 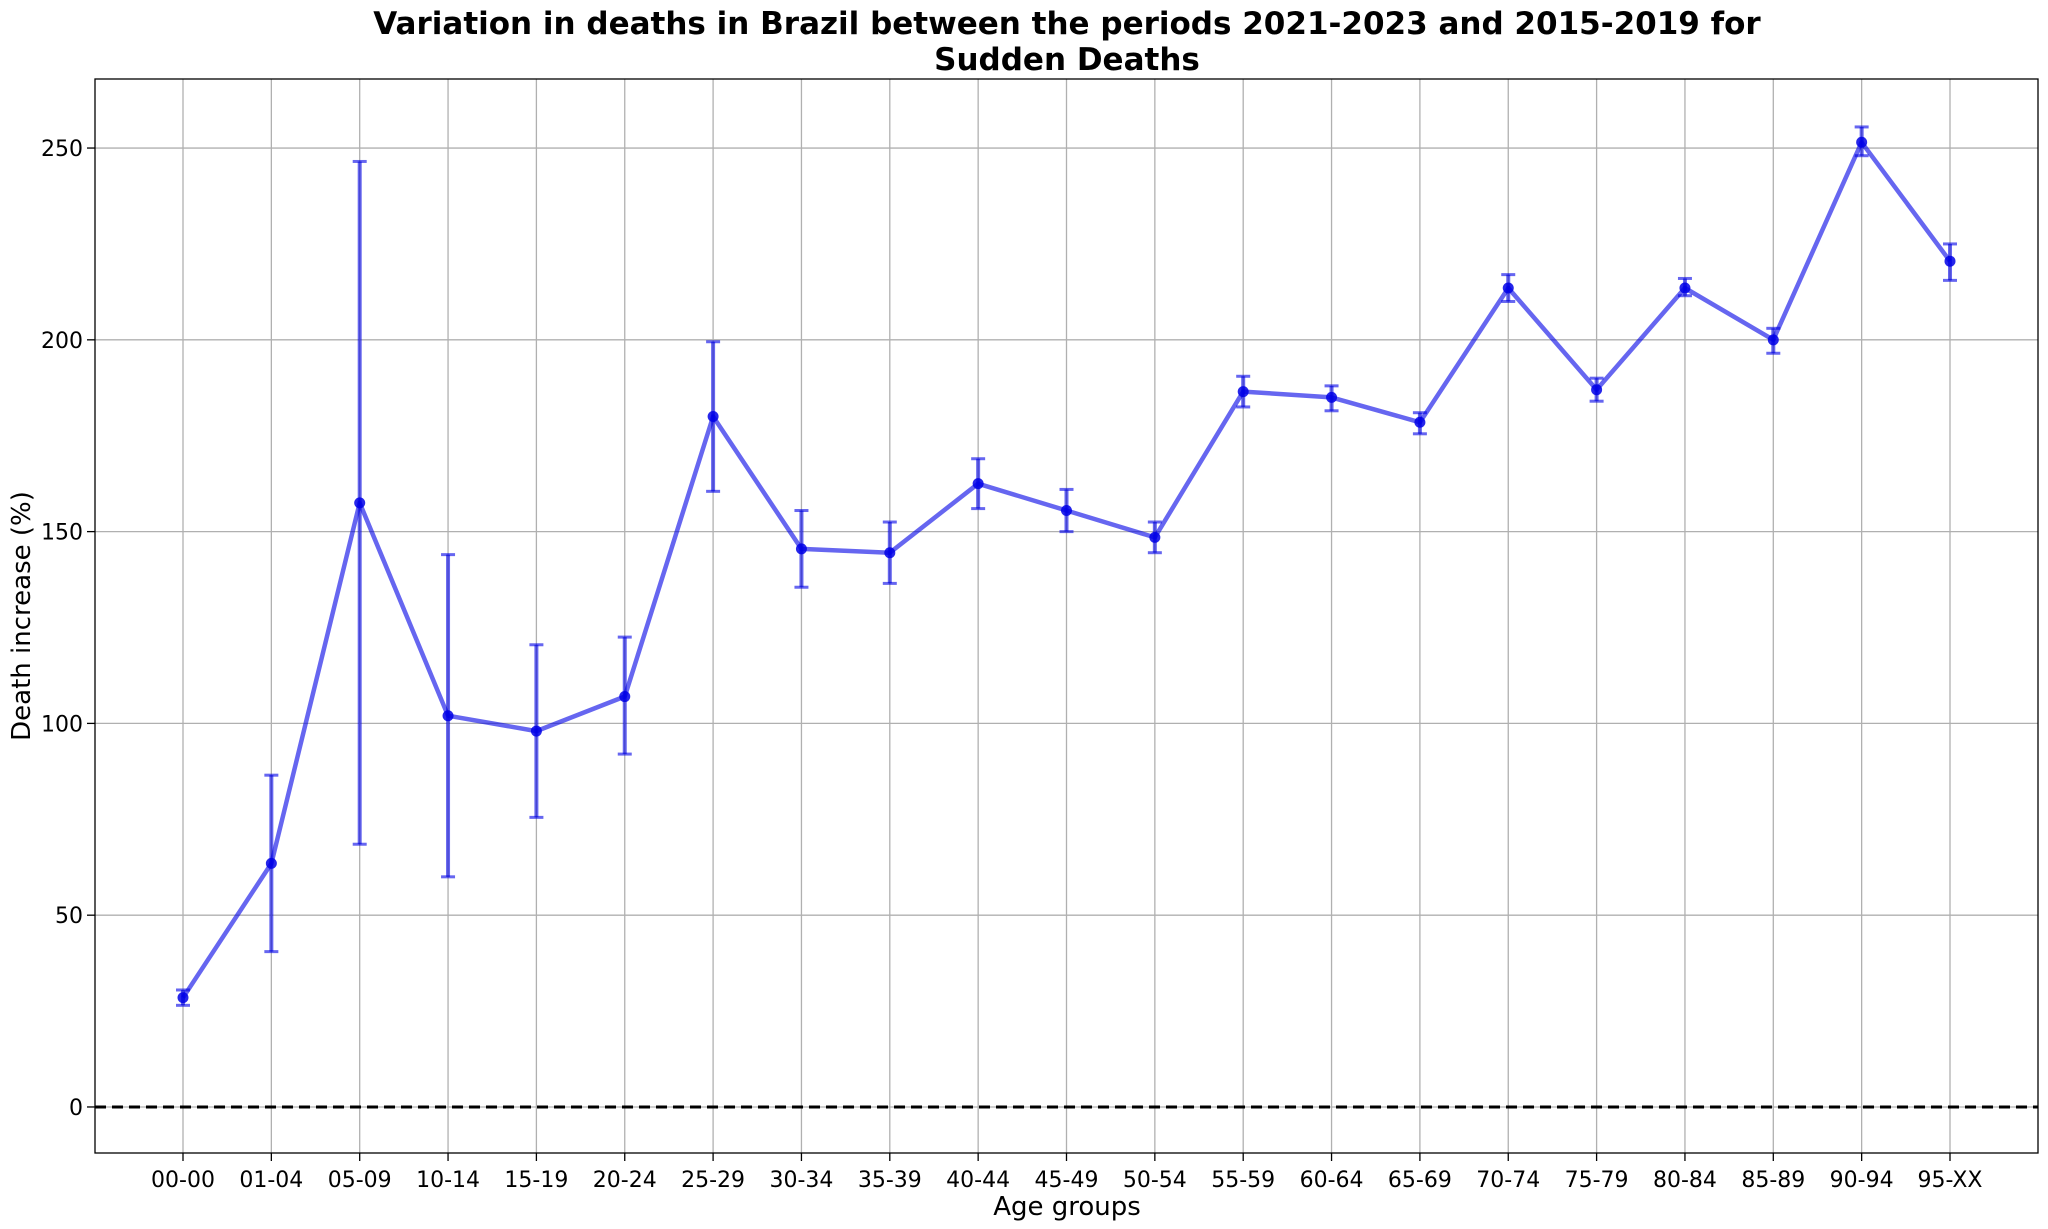 I want to click on chart-title-line-2: Sudden Deaths, so click(x=1067, y=60).